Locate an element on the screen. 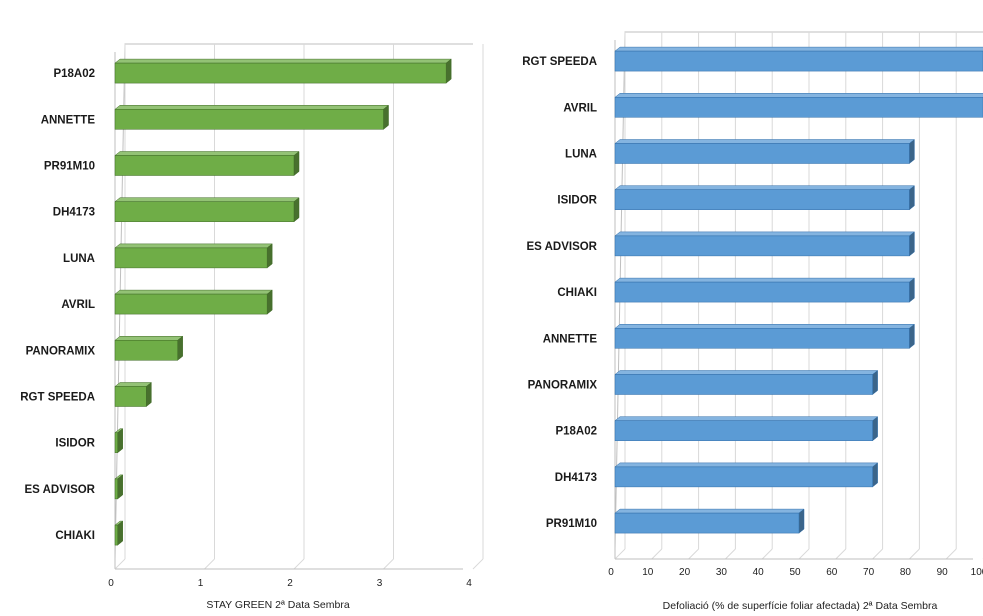 The height and width of the screenshot is (616, 983). category-label: AVRIL is located at coordinates (580, 108).